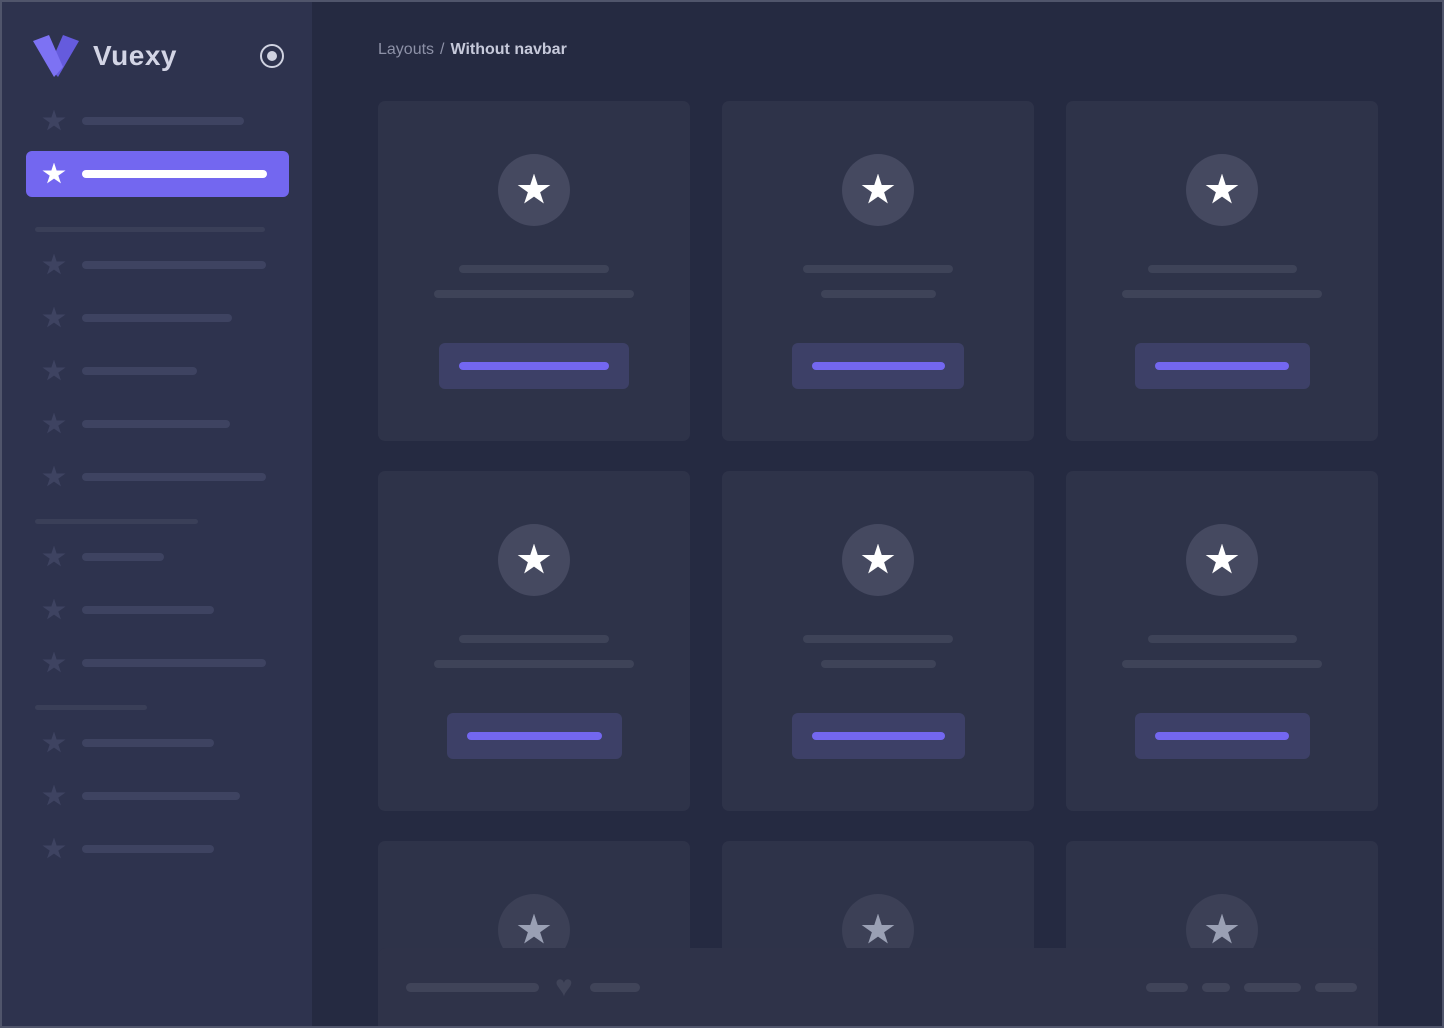  I want to click on footer-left-group: ♥, so click(523, 987).